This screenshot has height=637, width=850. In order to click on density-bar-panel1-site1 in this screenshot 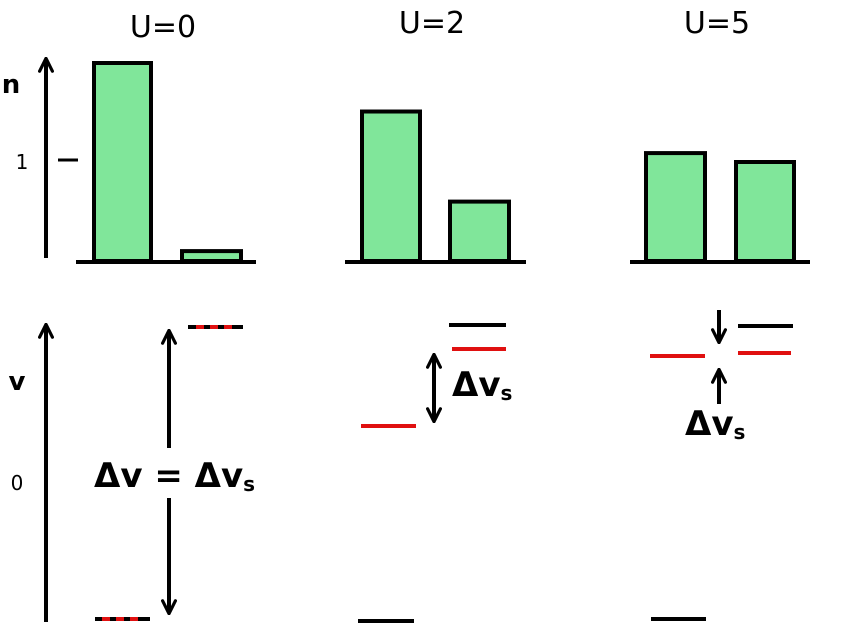, I will do `click(122, 162)`.